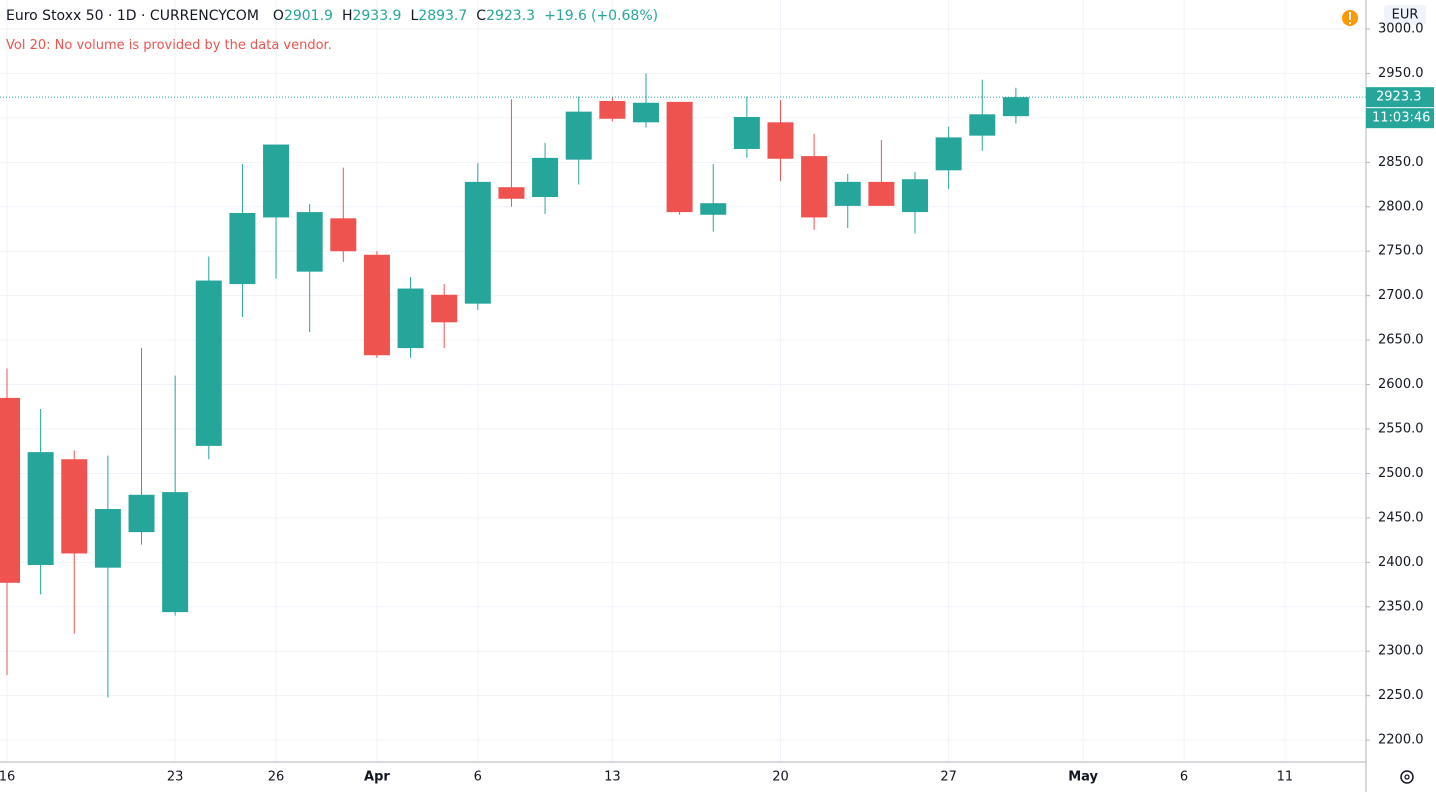  Describe the element at coordinates (624, 16) in the screenshot. I see `change-pct: (+0.68%)` at that location.